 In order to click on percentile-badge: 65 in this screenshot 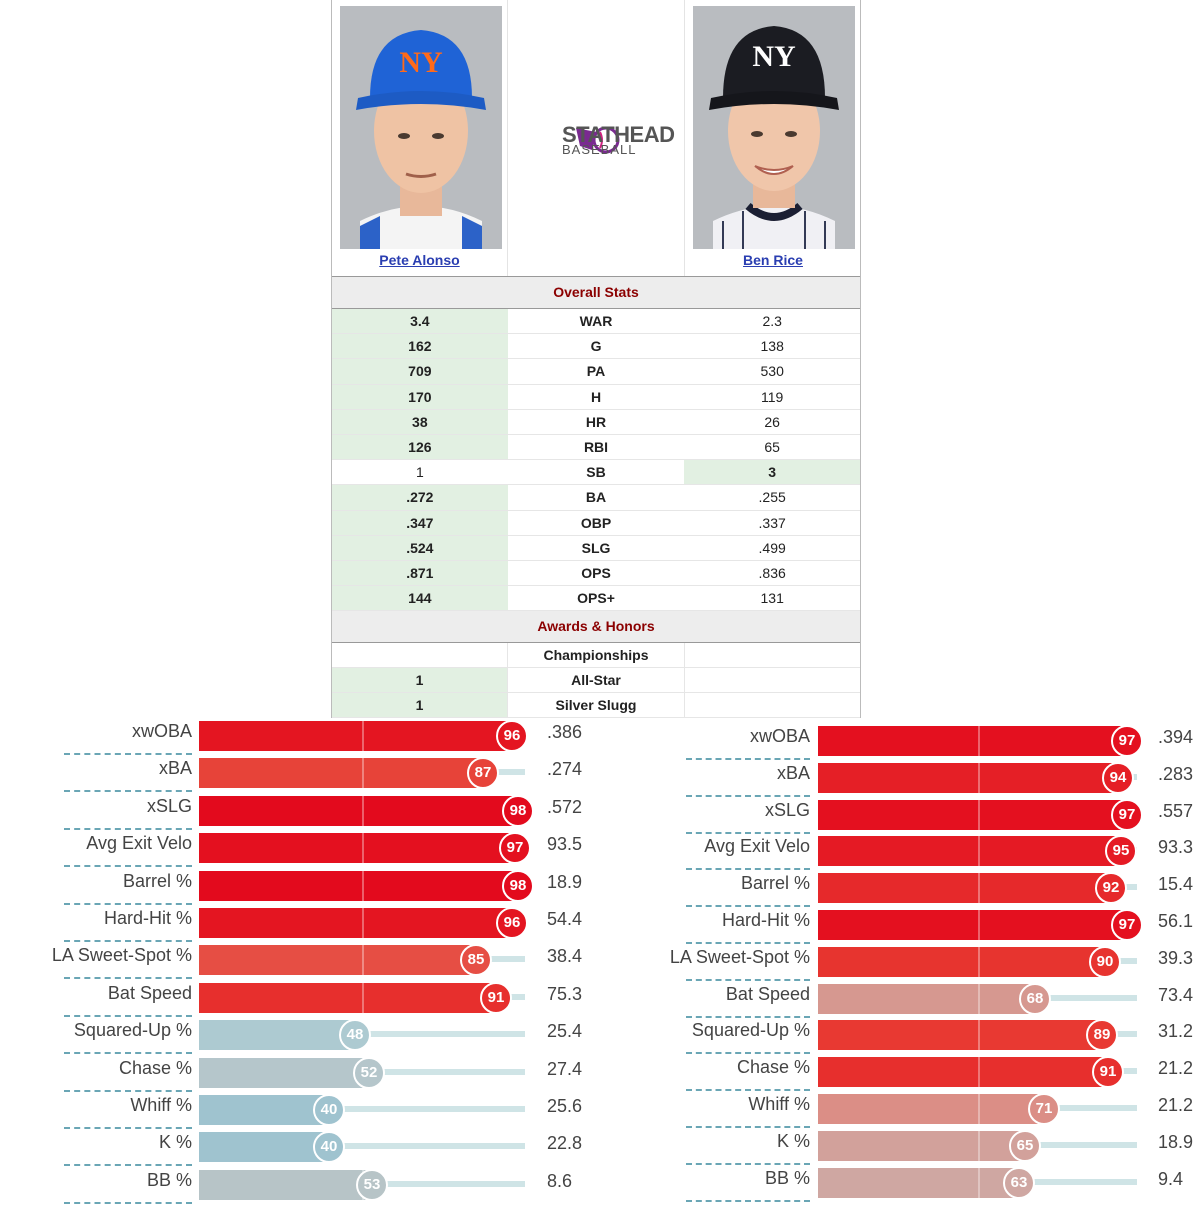, I will do `click(1025, 1145)`.